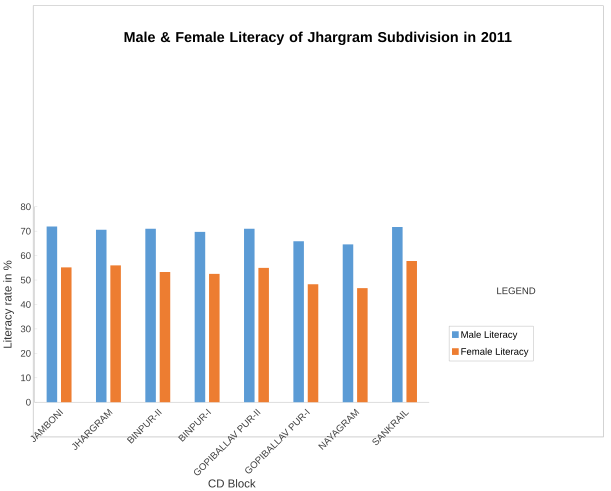 The width and height of the screenshot is (611, 491). Describe the element at coordinates (8, 304) in the screenshot. I see `y-axis-title: Literacy rate in %` at that location.